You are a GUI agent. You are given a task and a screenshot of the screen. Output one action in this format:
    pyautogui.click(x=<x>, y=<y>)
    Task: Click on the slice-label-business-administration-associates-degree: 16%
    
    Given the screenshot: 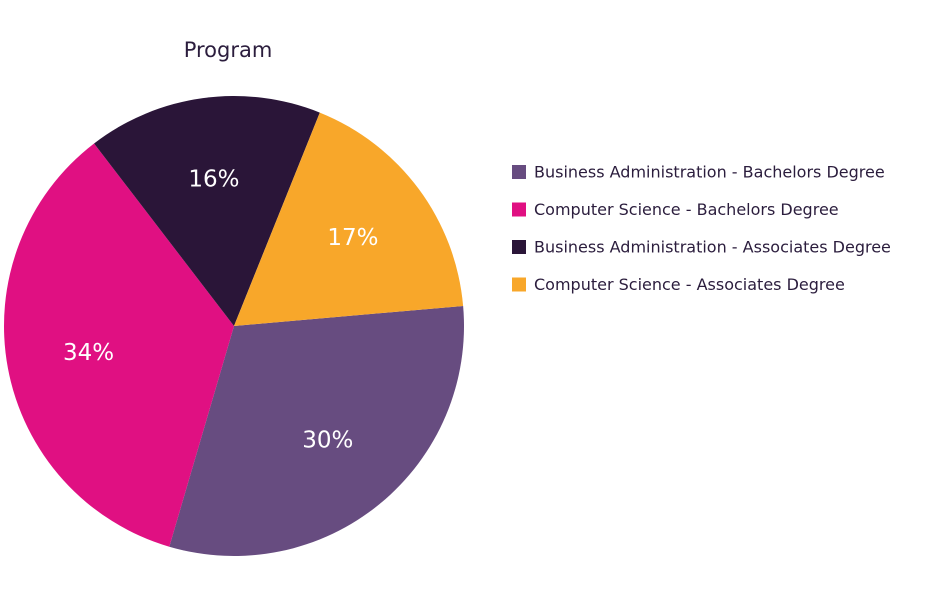 What is the action you would take?
    pyautogui.click(x=213, y=179)
    